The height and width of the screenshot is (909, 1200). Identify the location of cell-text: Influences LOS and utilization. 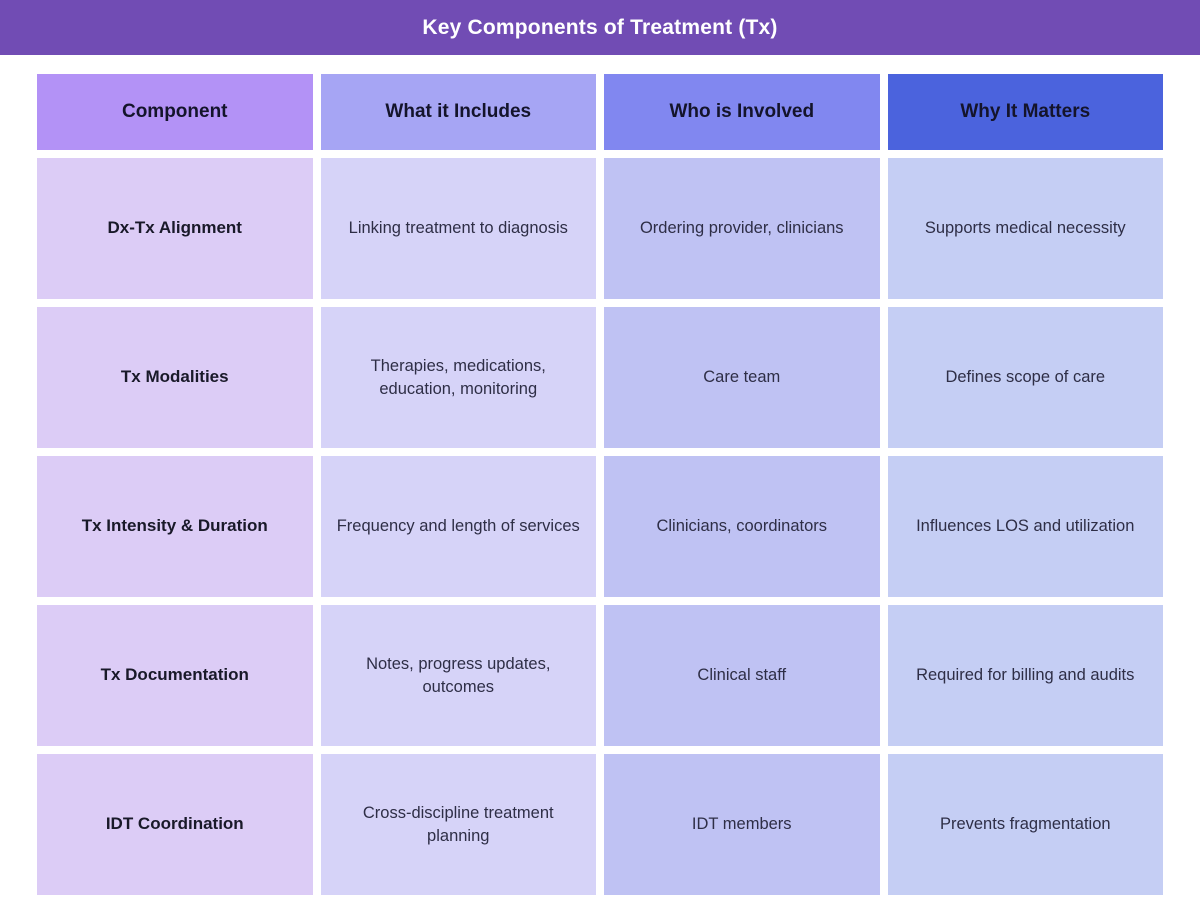
(1025, 526).